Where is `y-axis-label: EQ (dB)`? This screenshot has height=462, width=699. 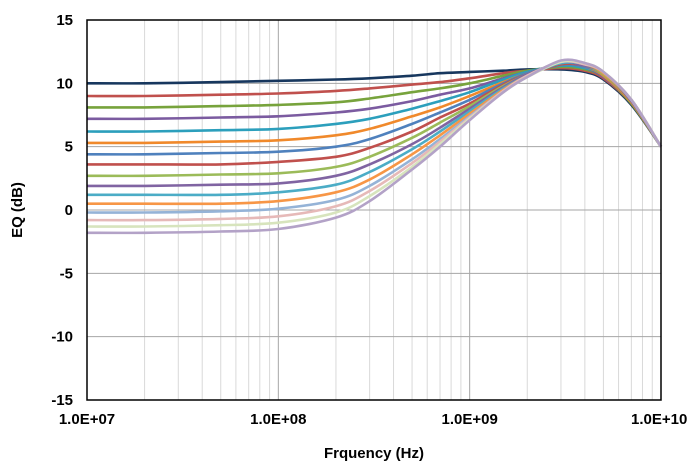 y-axis-label: EQ (dB) is located at coordinates (17, 210).